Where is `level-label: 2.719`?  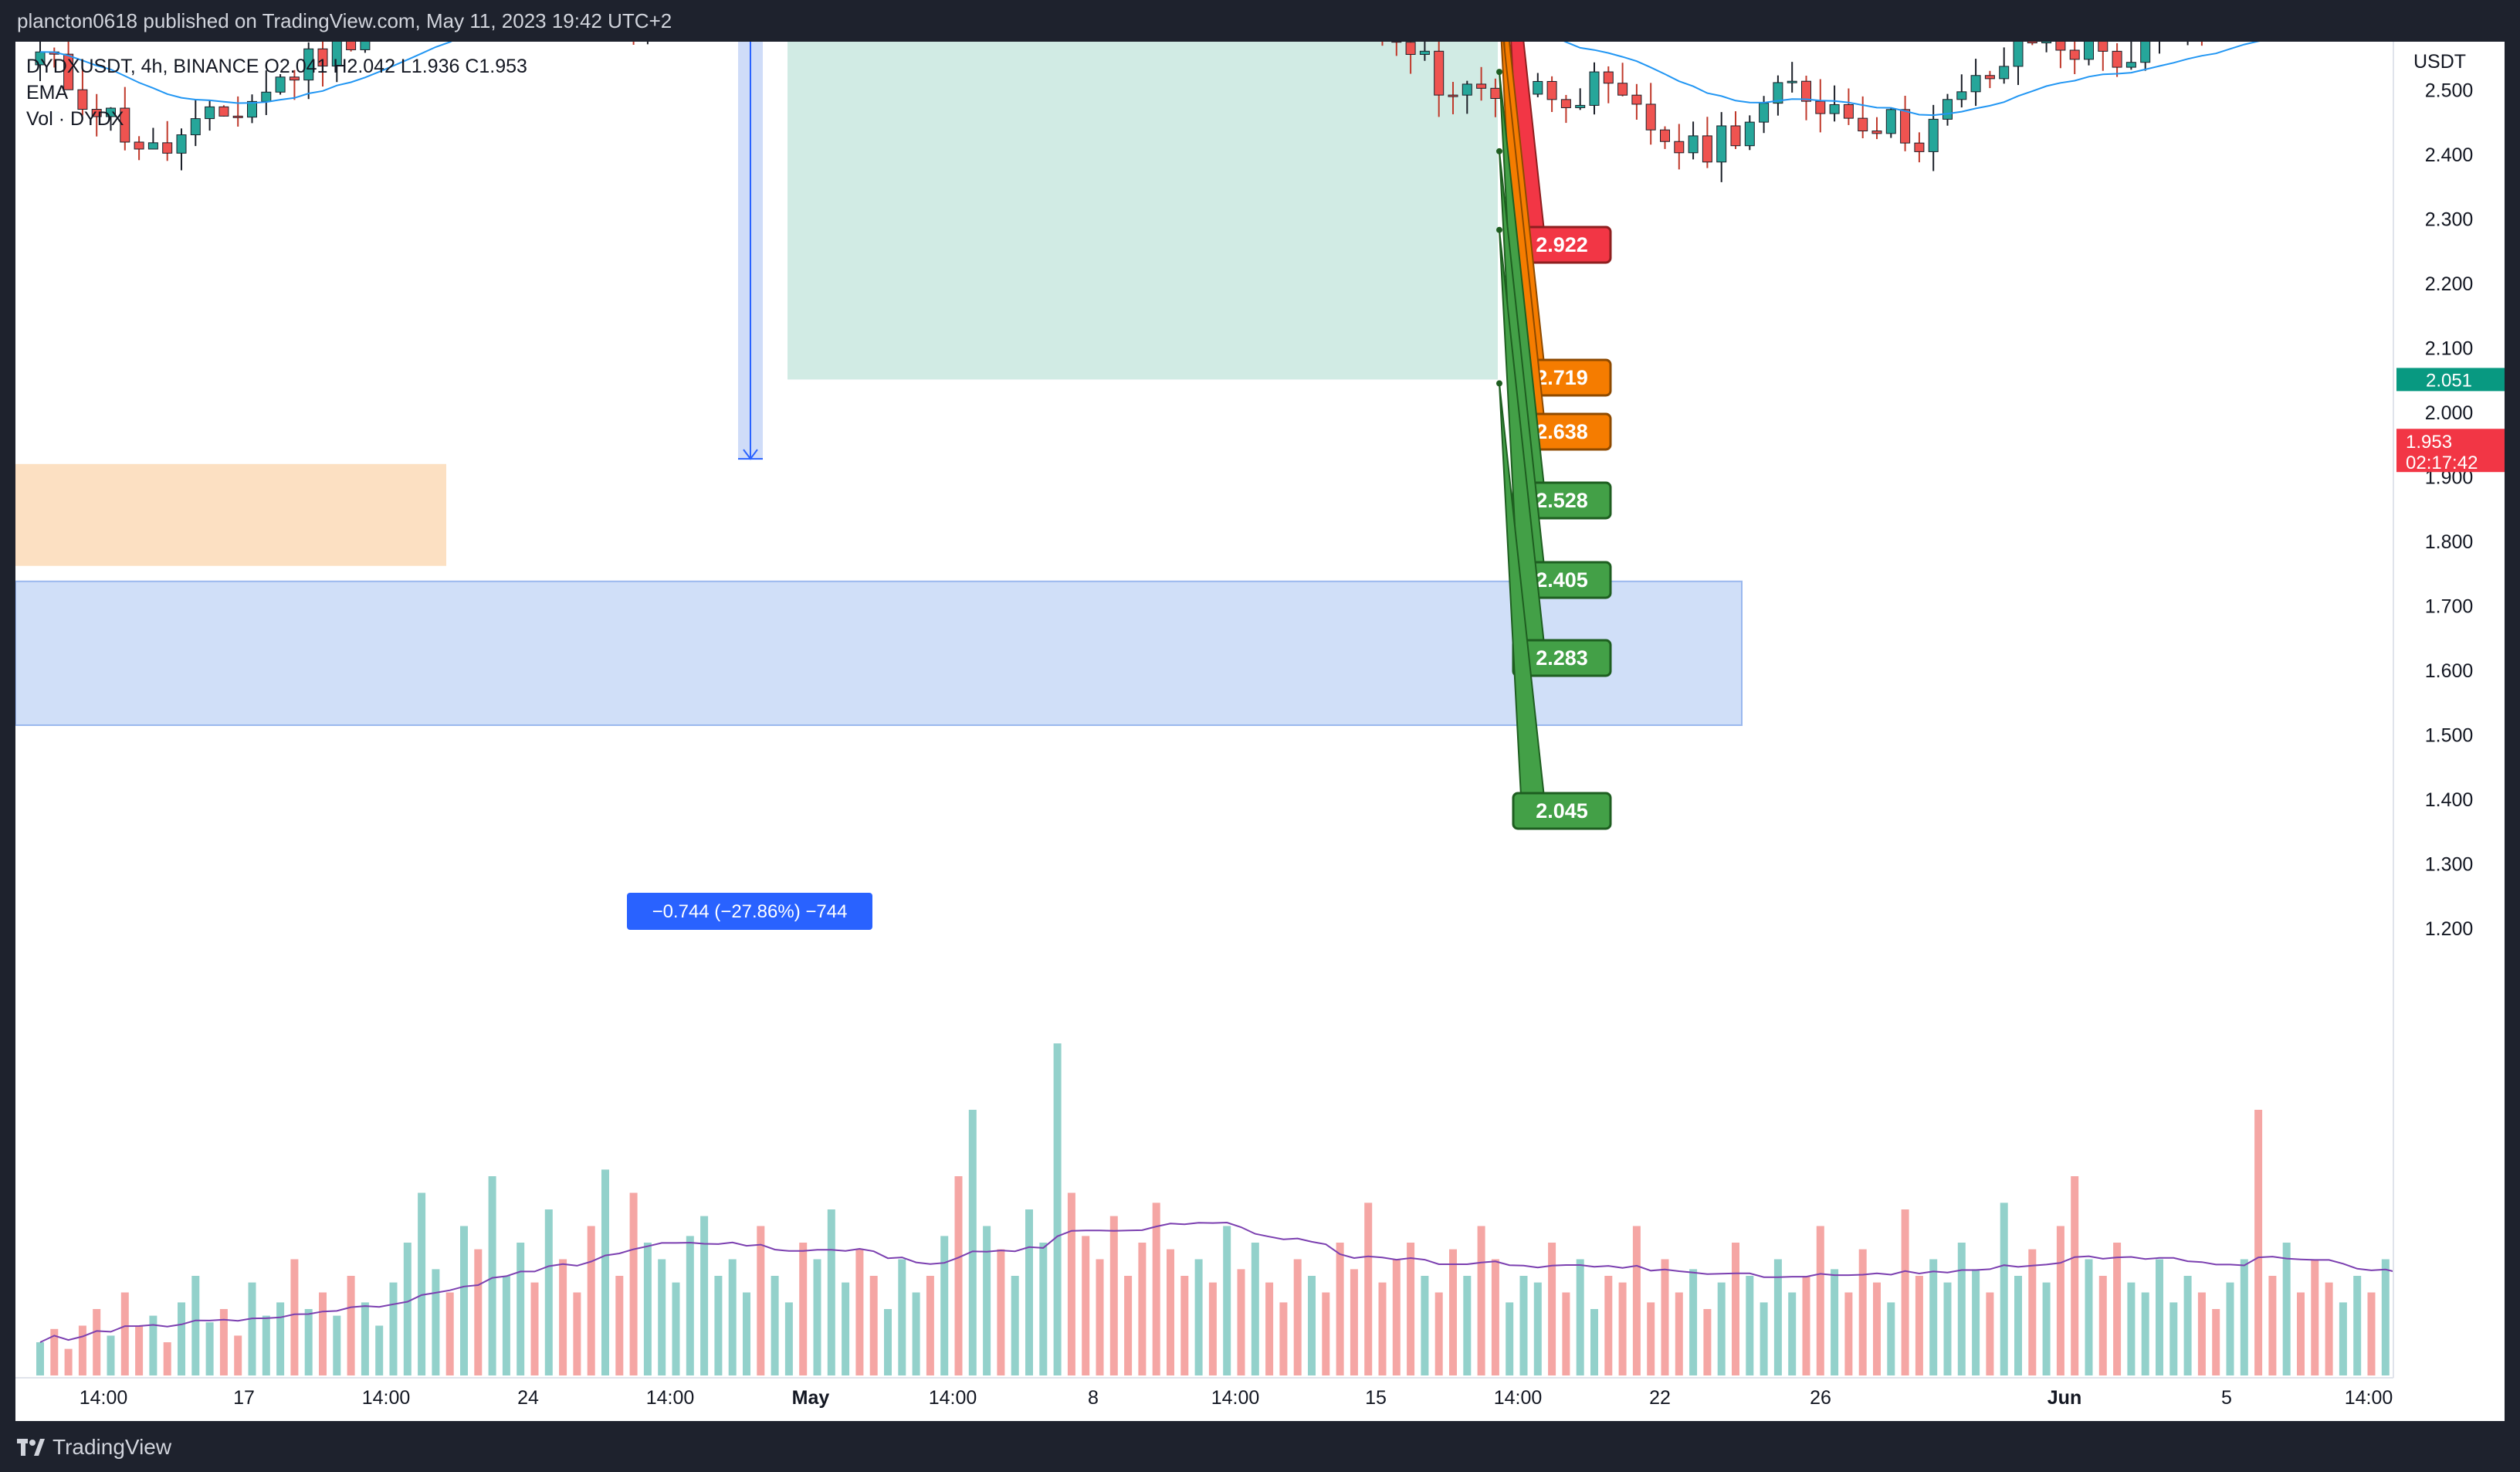 level-label: 2.719 is located at coordinates (1562, 377).